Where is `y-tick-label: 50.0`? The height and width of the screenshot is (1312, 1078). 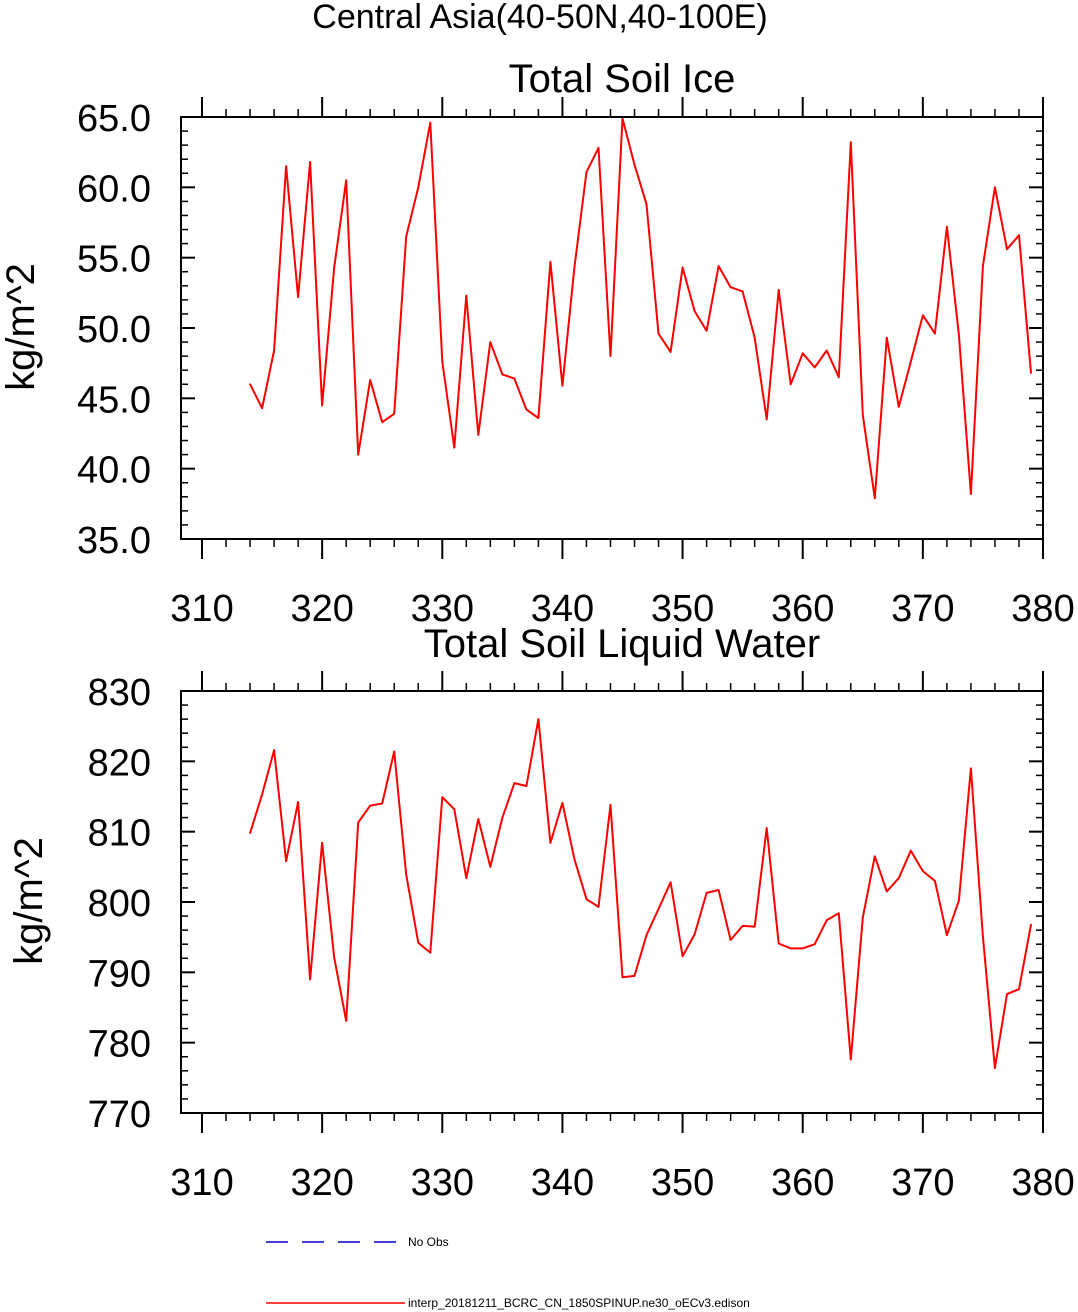
y-tick-label: 50.0 is located at coordinates (114, 330).